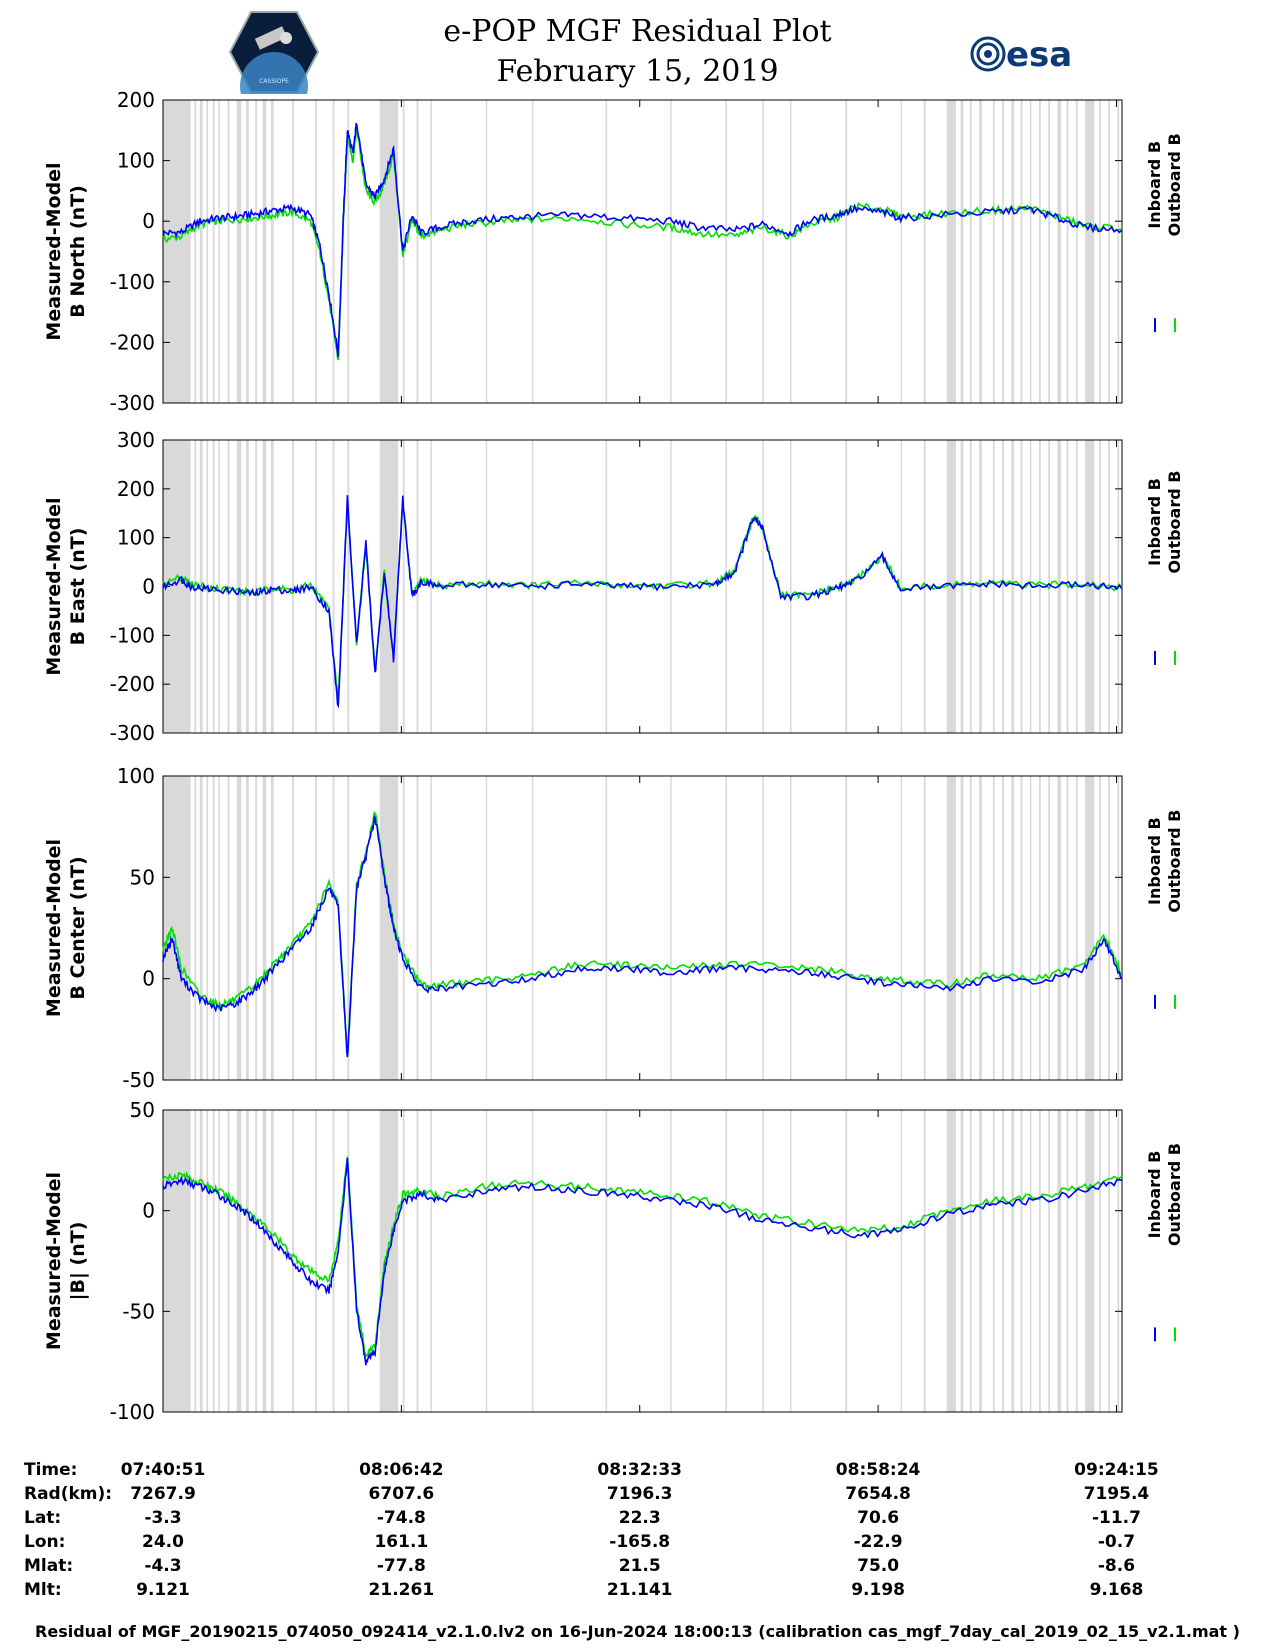  Describe the element at coordinates (78, 587) in the screenshot. I see `y-axis-label: B East (nT)` at that location.